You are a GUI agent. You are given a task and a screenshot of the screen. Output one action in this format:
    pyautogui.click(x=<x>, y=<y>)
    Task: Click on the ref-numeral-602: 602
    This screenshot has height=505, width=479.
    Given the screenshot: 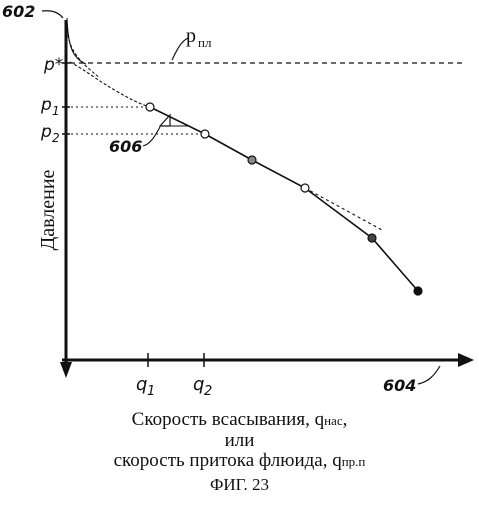 What is the action you would take?
    pyautogui.click(x=18, y=11)
    